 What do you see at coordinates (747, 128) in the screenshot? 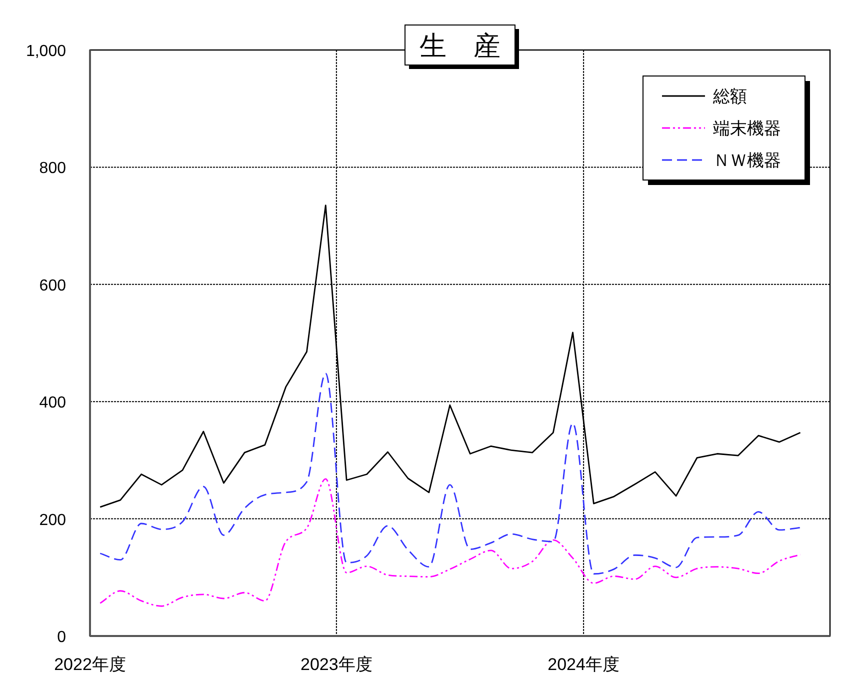
I see `legend-label: 端末機器` at bounding box center [747, 128].